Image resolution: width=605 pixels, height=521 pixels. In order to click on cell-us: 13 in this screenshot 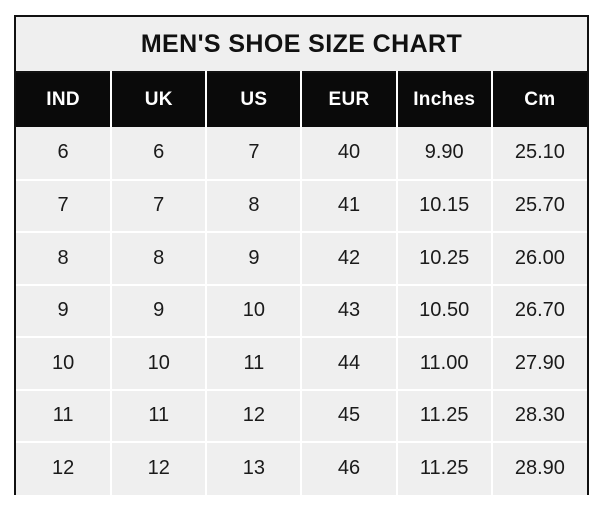, I will do `click(254, 468)`.